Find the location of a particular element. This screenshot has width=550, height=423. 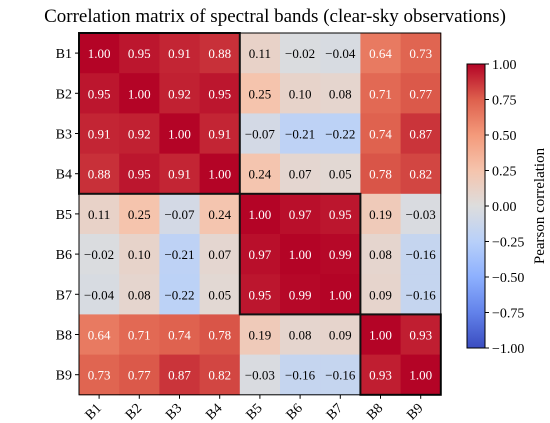

cell-value-label: 0.10 is located at coordinates (300, 93).